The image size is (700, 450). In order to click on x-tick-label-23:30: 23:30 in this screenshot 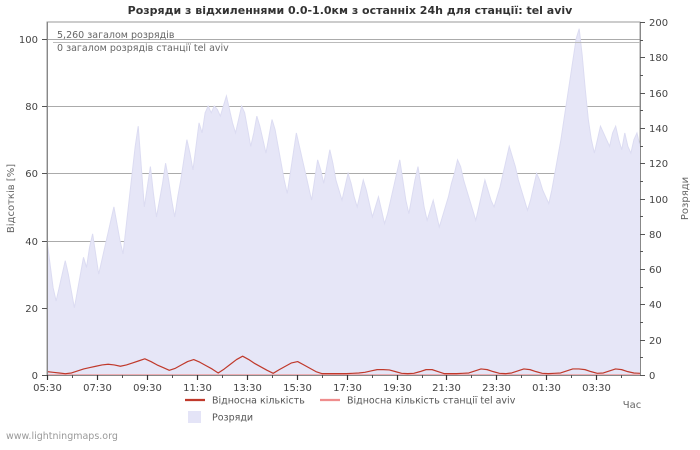, I will do `click(496, 388)`.